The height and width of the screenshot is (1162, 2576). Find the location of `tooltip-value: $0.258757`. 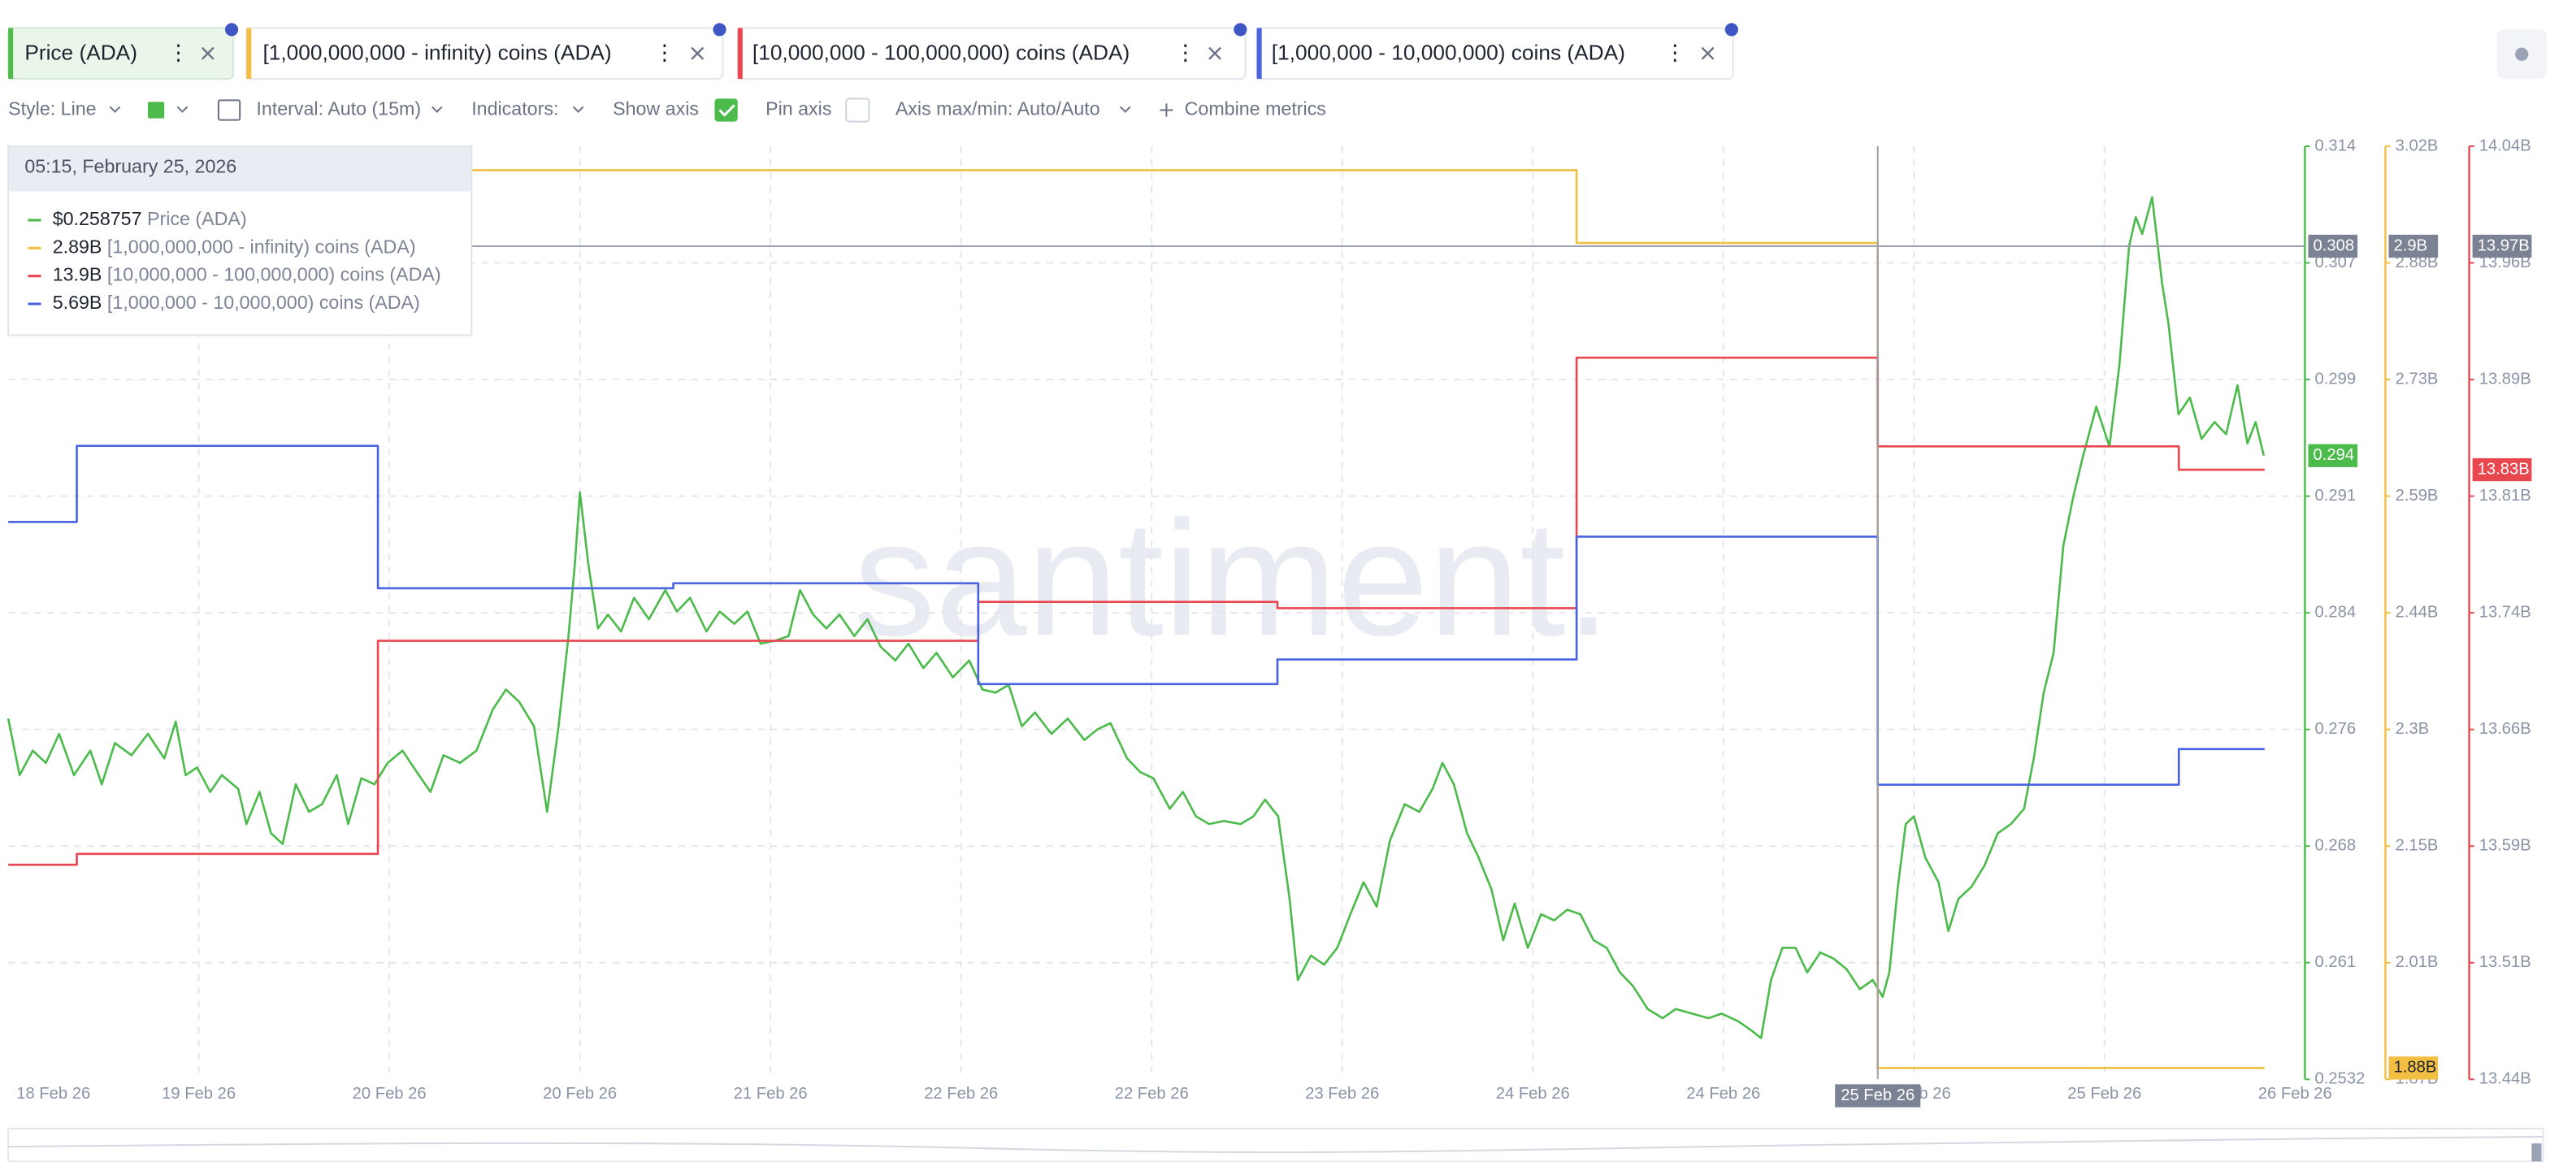

tooltip-value: $0.258757 is located at coordinates (98, 218).